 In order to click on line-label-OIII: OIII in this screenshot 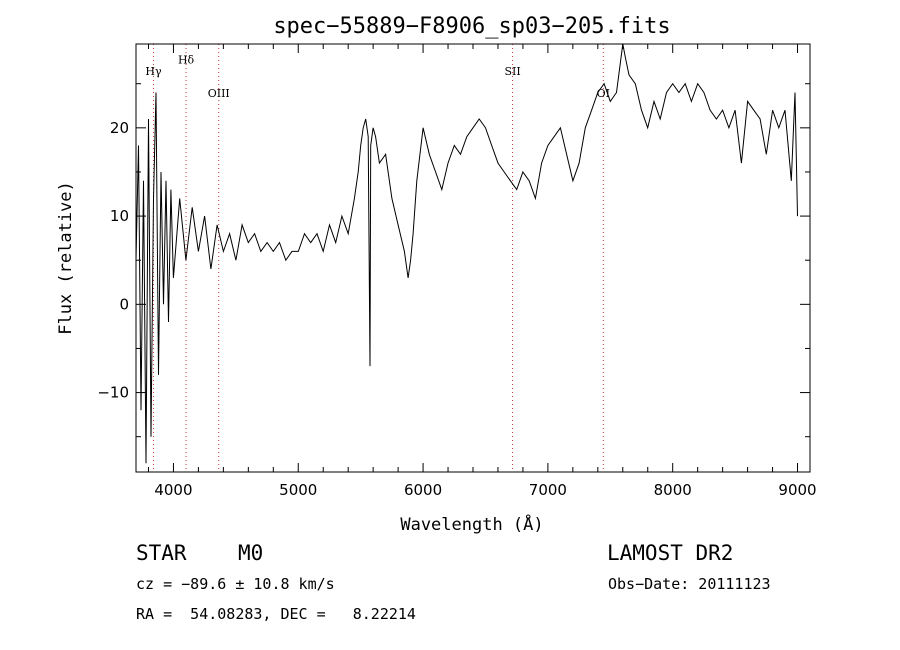, I will do `click(219, 93)`.